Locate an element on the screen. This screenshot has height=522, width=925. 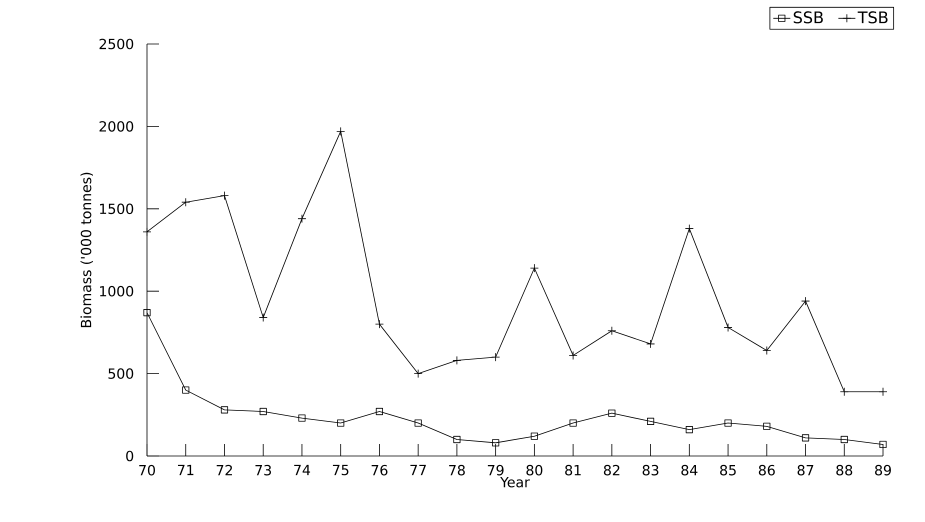
y-tick-label: 500 is located at coordinates (121, 373).